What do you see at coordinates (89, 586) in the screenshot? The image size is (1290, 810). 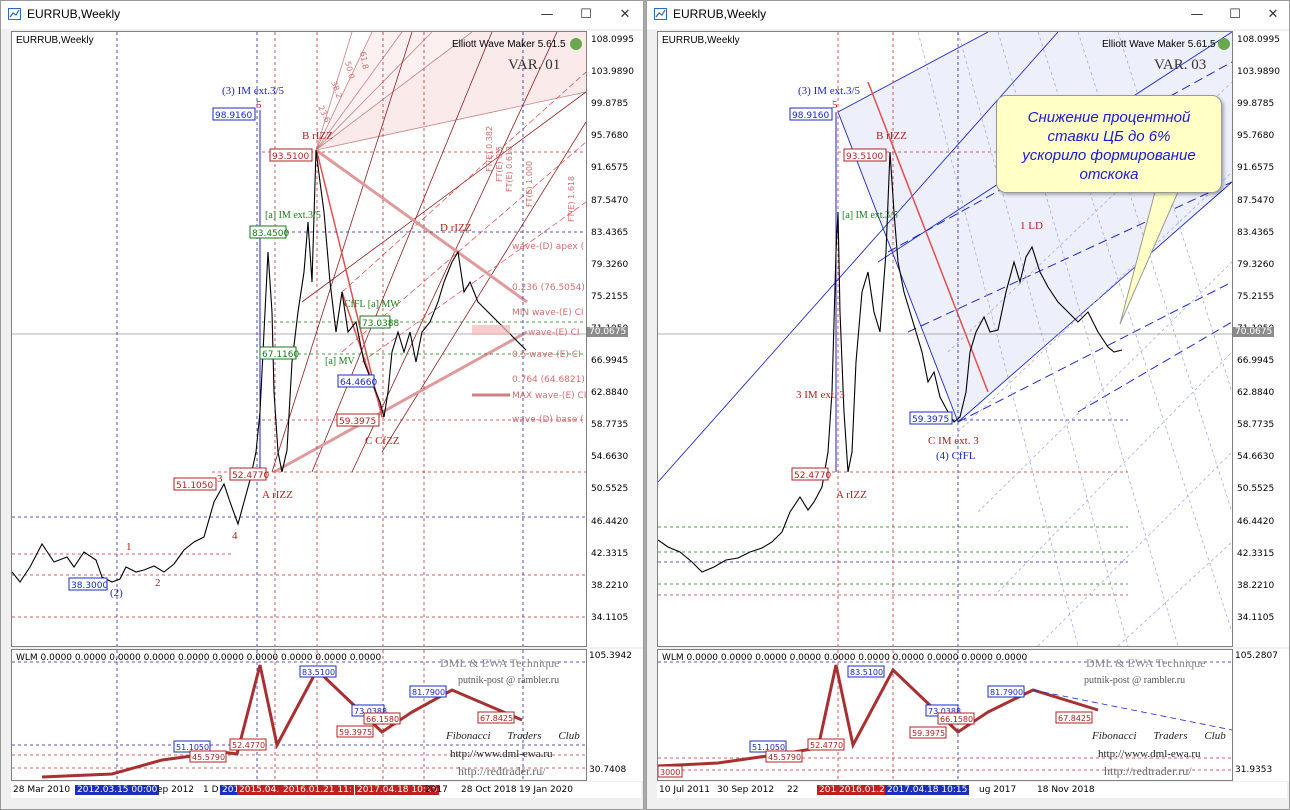 I see `price-box-38: 38.3000` at bounding box center [89, 586].